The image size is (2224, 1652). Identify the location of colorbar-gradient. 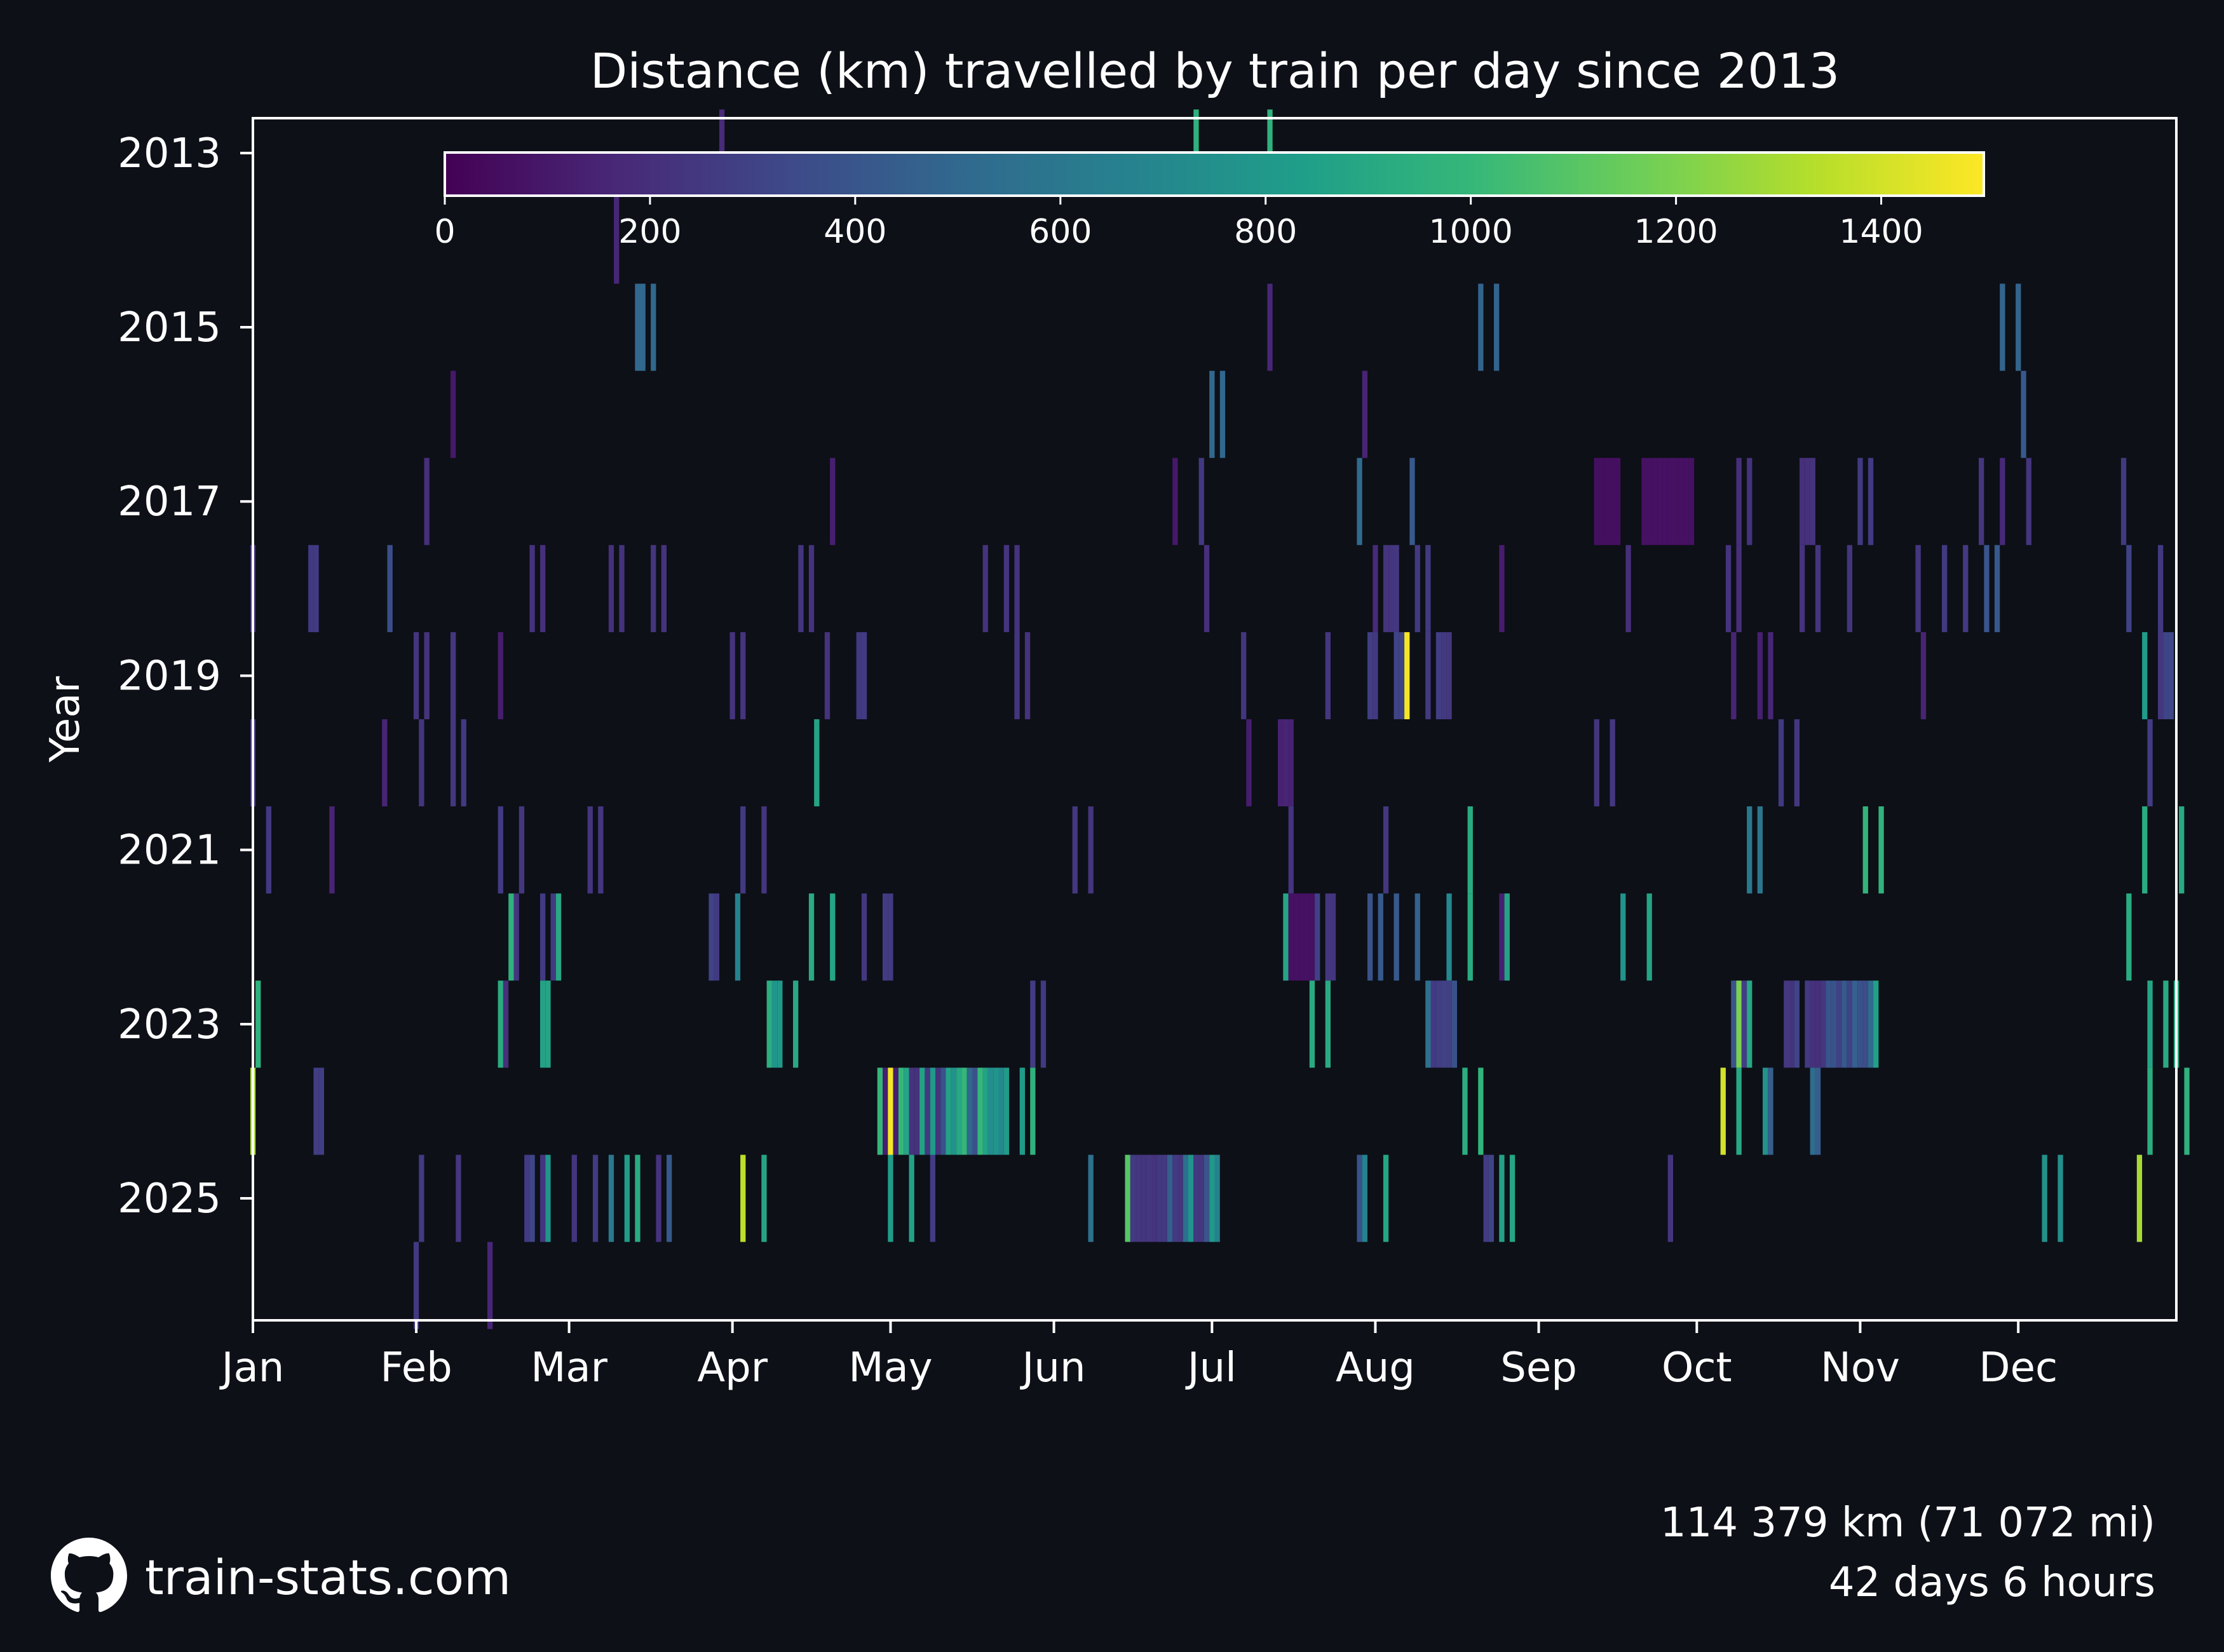
(1214, 174).